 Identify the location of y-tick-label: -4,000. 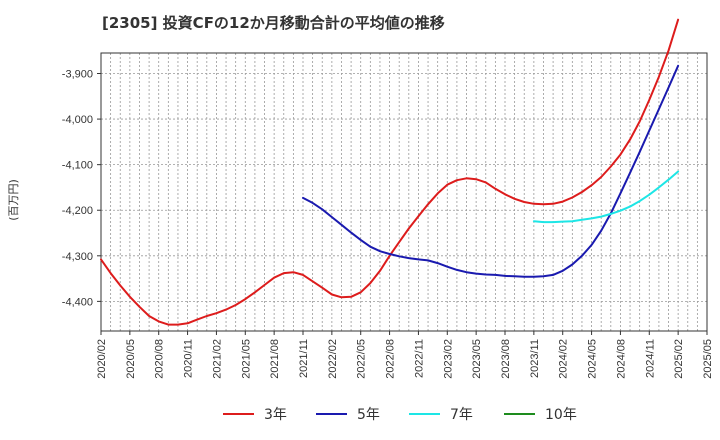
(77, 120).